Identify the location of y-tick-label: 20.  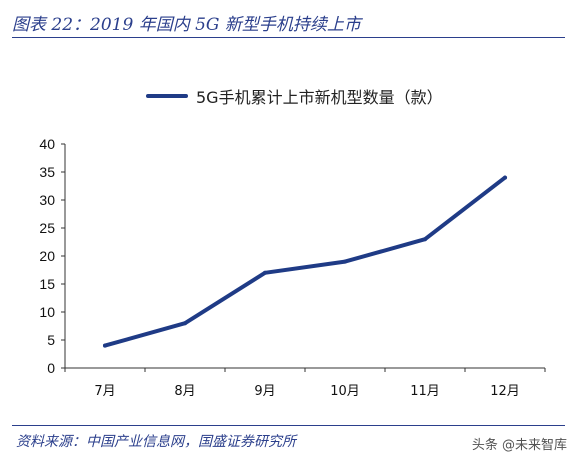
(47, 256).